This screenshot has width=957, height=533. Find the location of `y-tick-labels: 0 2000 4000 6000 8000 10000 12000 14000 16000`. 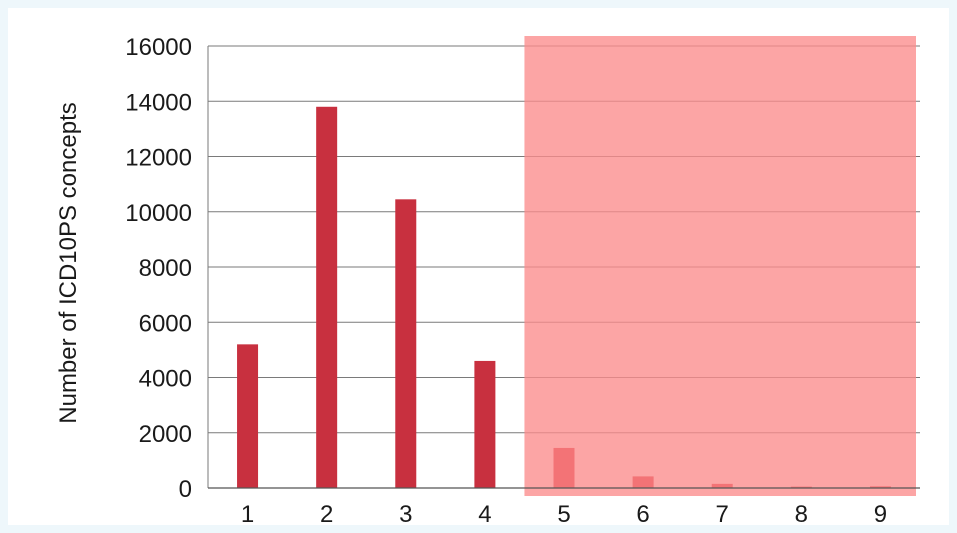

y-tick-labels: 0 2000 4000 6000 8000 10000 12000 14000 16000 is located at coordinates (158, 268).